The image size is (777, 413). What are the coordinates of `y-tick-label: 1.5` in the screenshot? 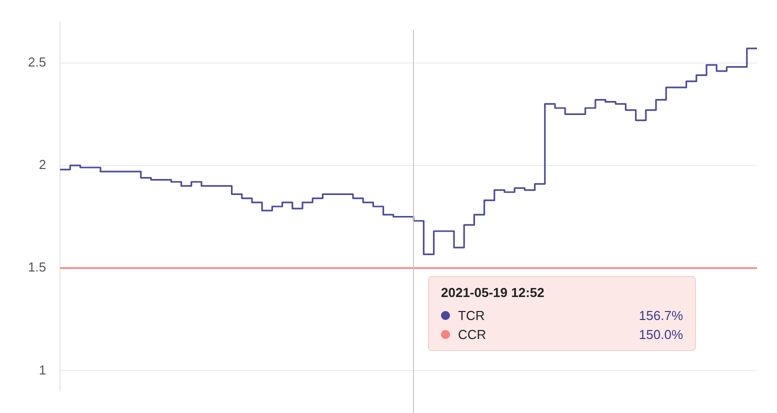 It's located at (37, 267).